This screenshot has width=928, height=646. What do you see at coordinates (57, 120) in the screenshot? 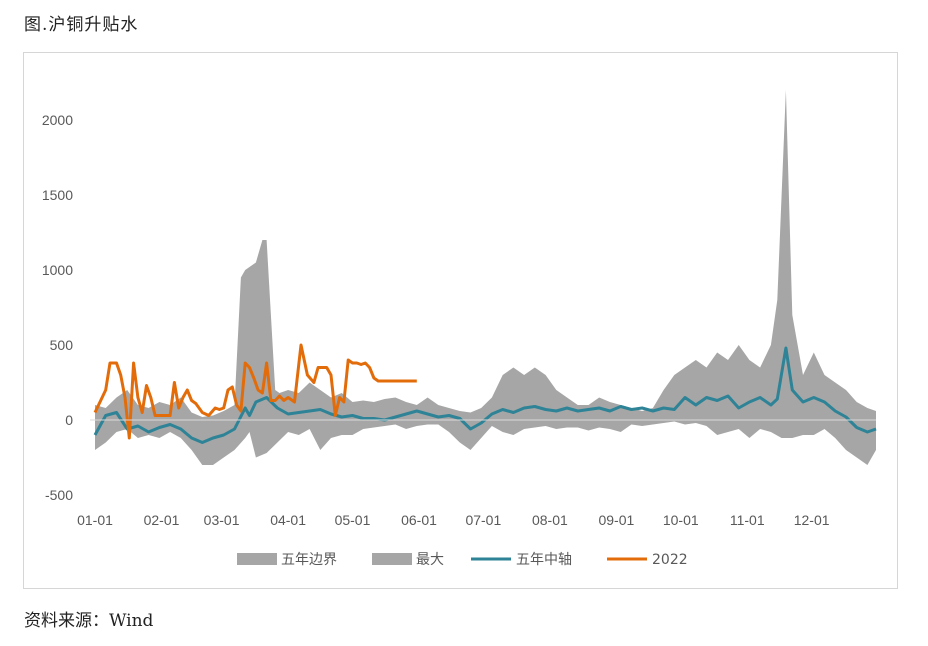
I see `y-tick-label: 2000` at bounding box center [57, 120].